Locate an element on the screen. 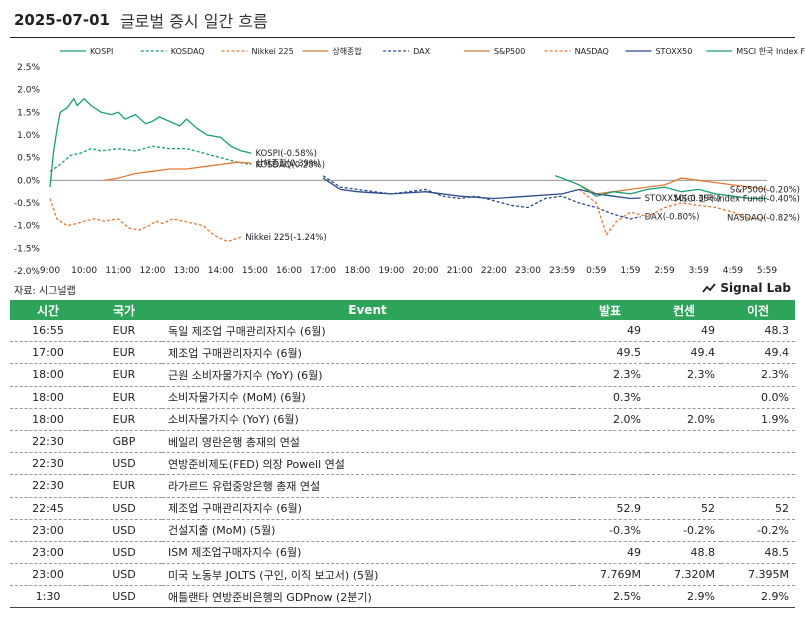 The height and width of the screenshot is (620, 805). cell-consensus: 48.8 is located at coordinates (684, 553).